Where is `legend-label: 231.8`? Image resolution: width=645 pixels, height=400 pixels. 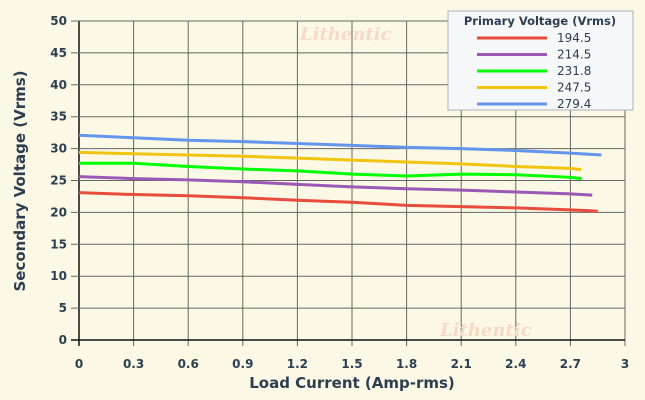 legend-label: 231.8 is located at coordinates (574, 71).